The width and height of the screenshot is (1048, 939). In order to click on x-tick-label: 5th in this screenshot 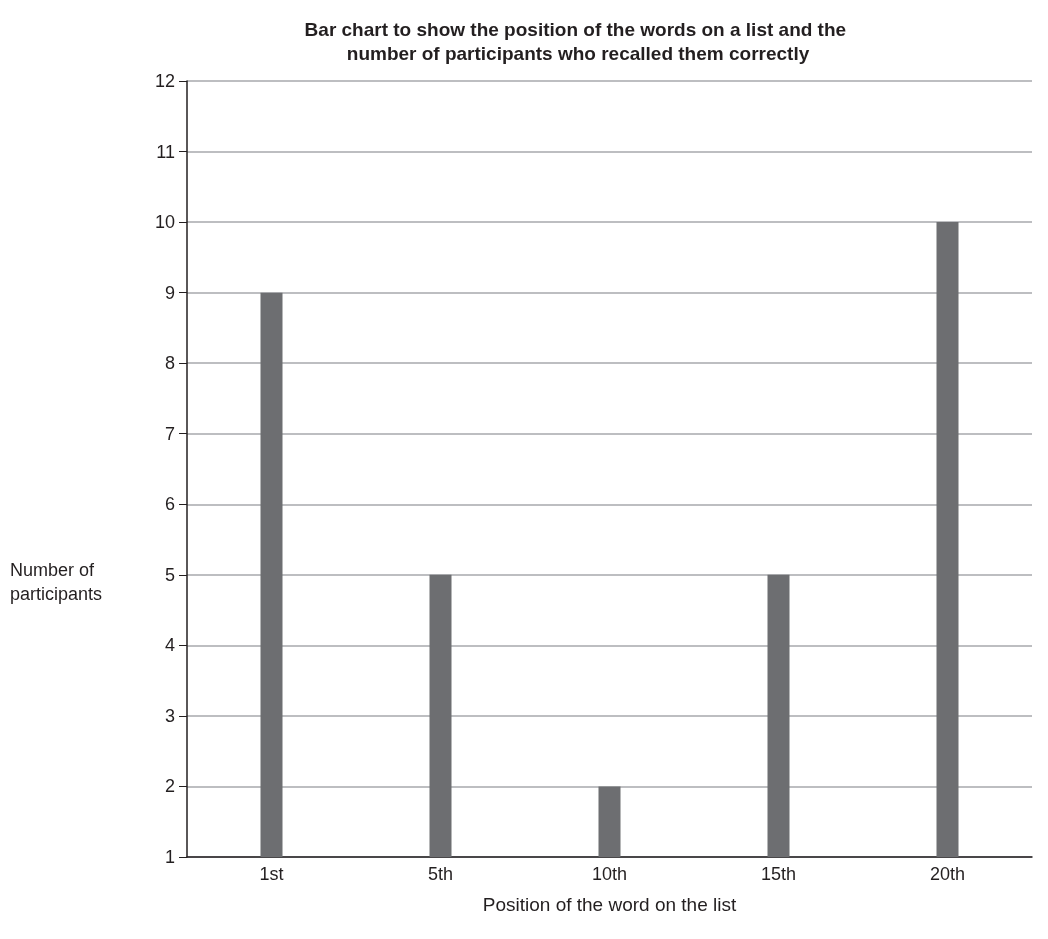, I will do `click(440, 874)`.